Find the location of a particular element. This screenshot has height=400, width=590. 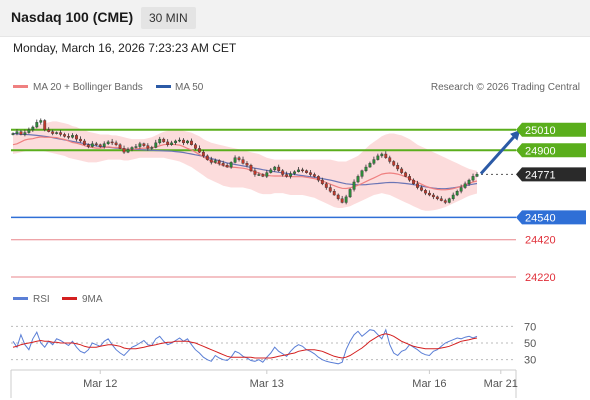

timeframe-button: 30 MIN is located at coordinates (168, 18).